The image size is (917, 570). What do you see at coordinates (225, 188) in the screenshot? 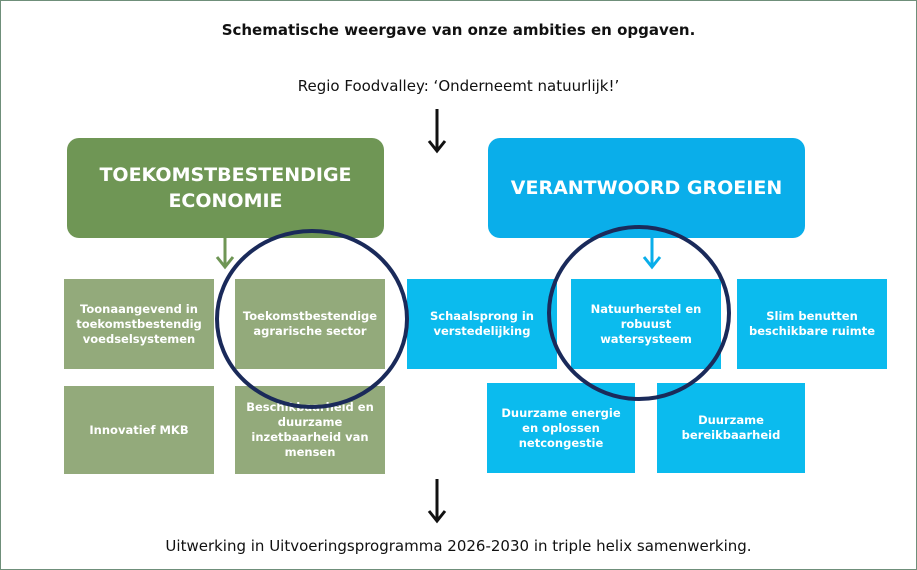
I see `left-heading: TOEKOMSTBESTENDIGE ECONOMIE` at bounding box center [225, 188].